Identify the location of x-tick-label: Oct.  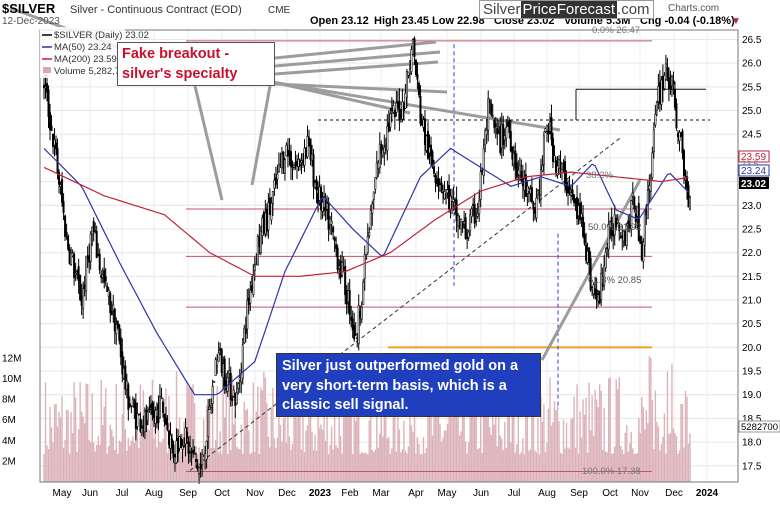
(222, 493).